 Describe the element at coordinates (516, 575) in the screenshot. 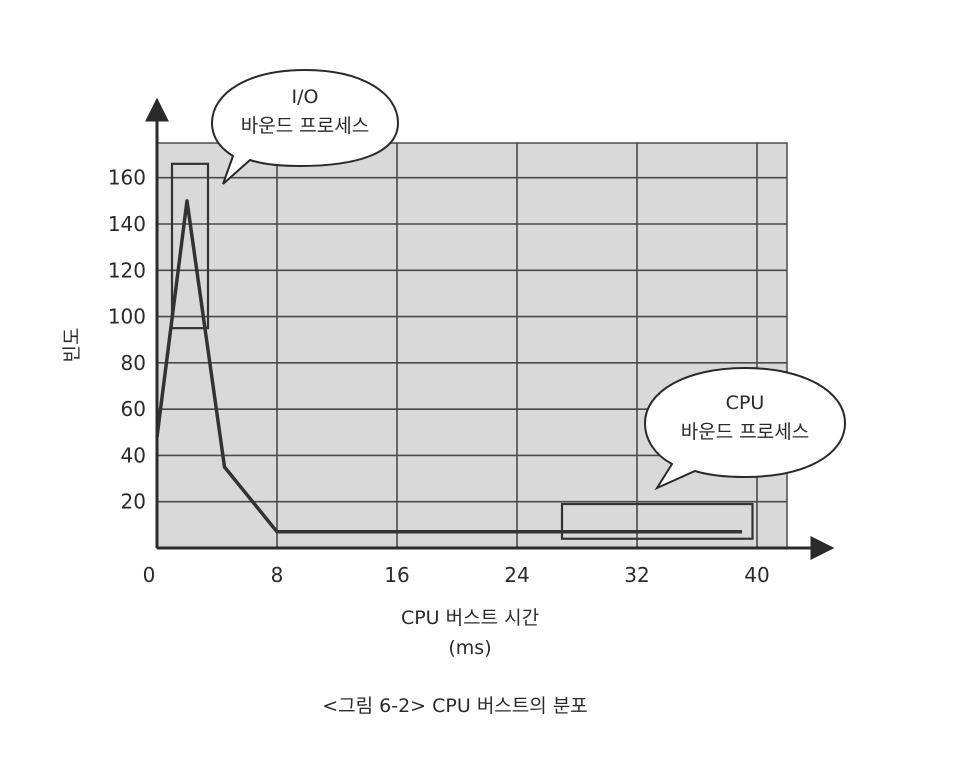

I see `x-tick-label-24: 24` at that location.